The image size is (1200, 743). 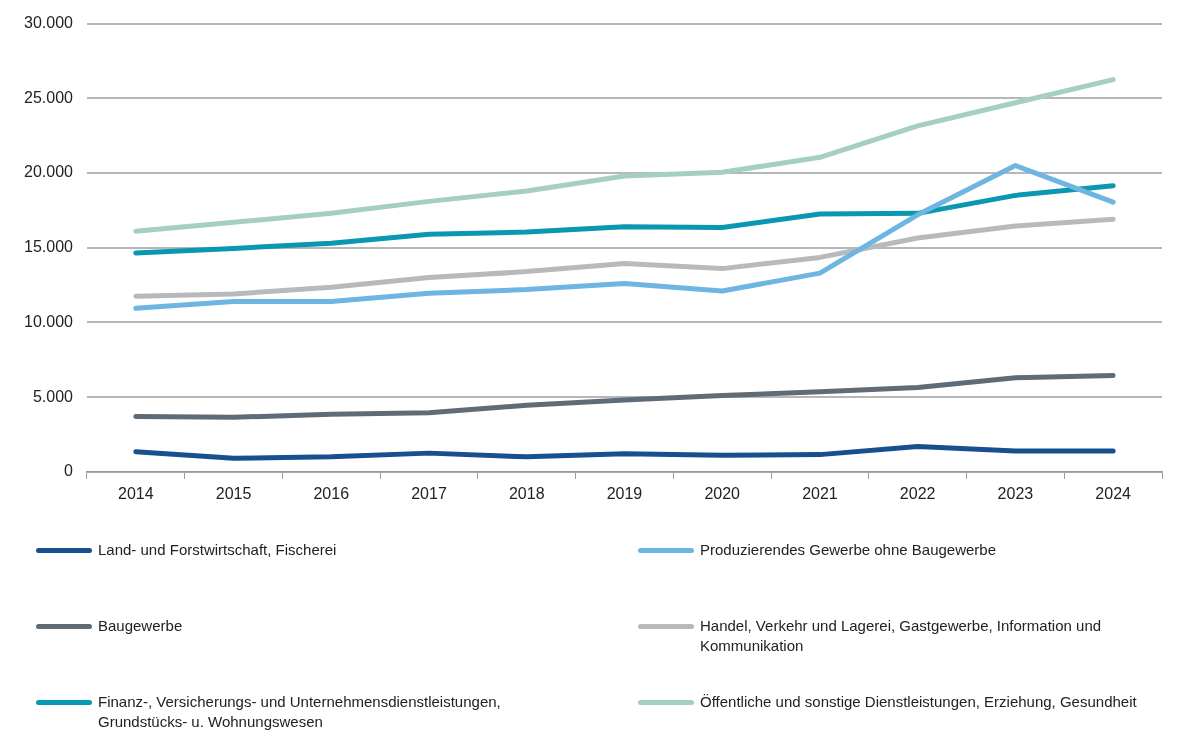 I want to click on y-tick-label: 5.000, so click(x=53, y=396).